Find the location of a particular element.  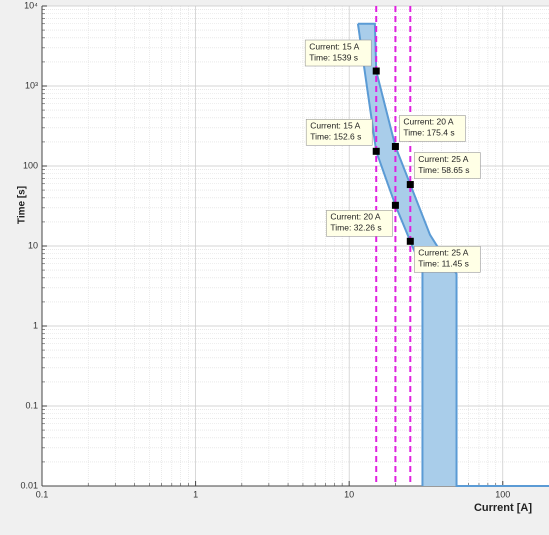

y-tick-label: 0.1 is located at coordinates (31, 405).